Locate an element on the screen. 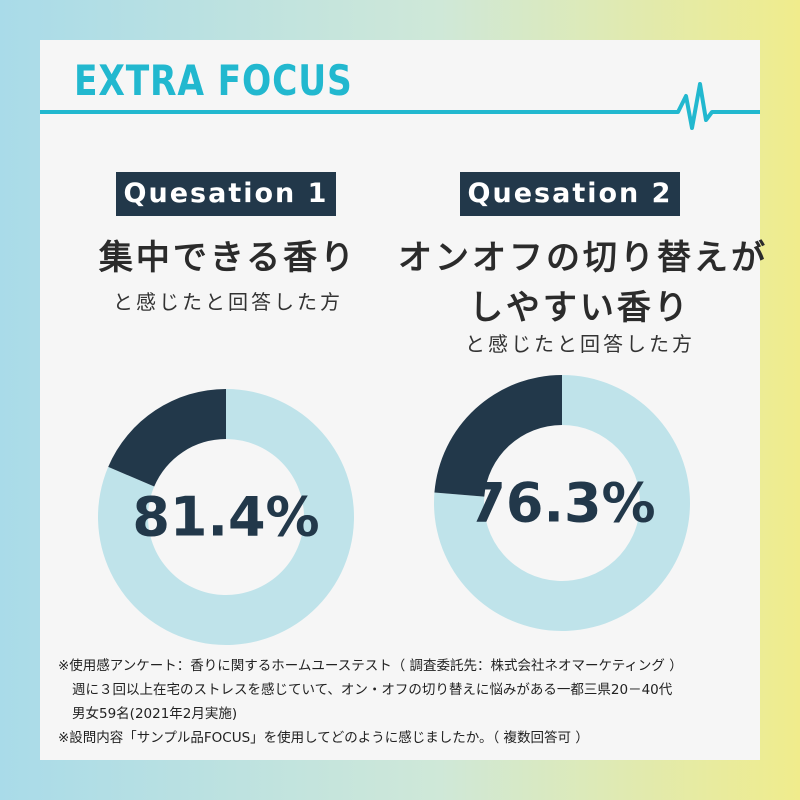 The image size is (800, 800). donut-1-slice-yes is located at coordinates (226, 517).